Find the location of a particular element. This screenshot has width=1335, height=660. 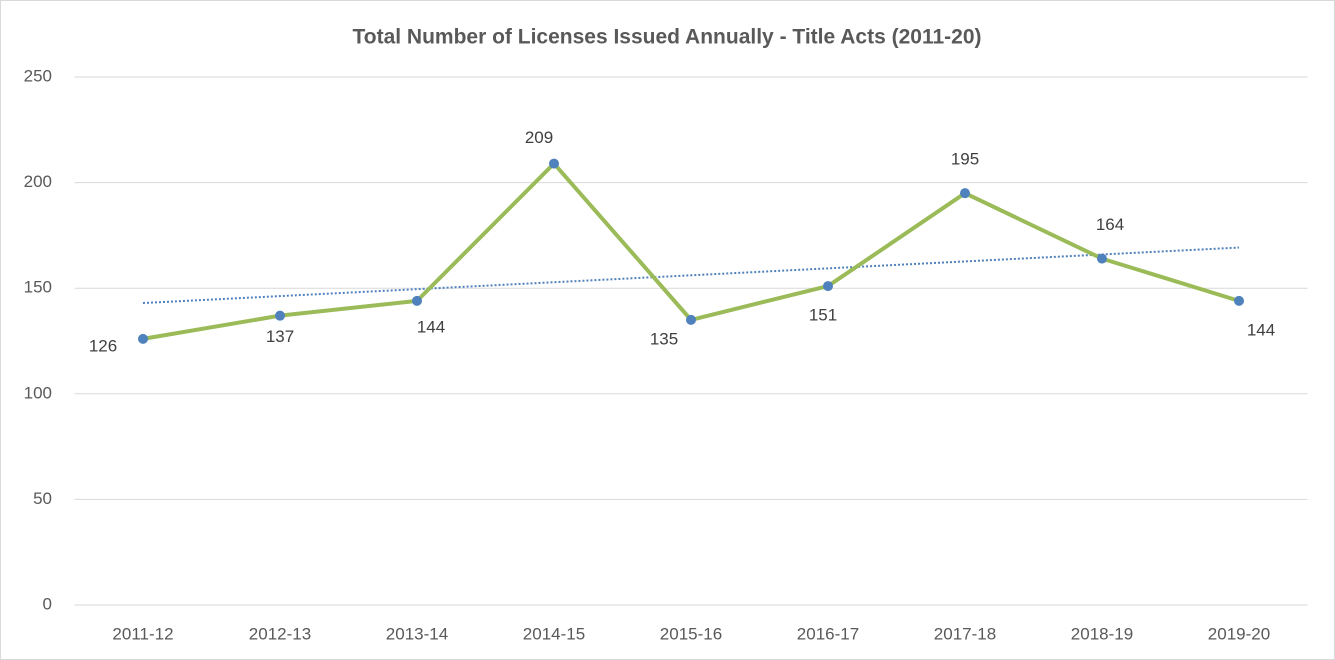

trendline is located at coordinates (691, 275).